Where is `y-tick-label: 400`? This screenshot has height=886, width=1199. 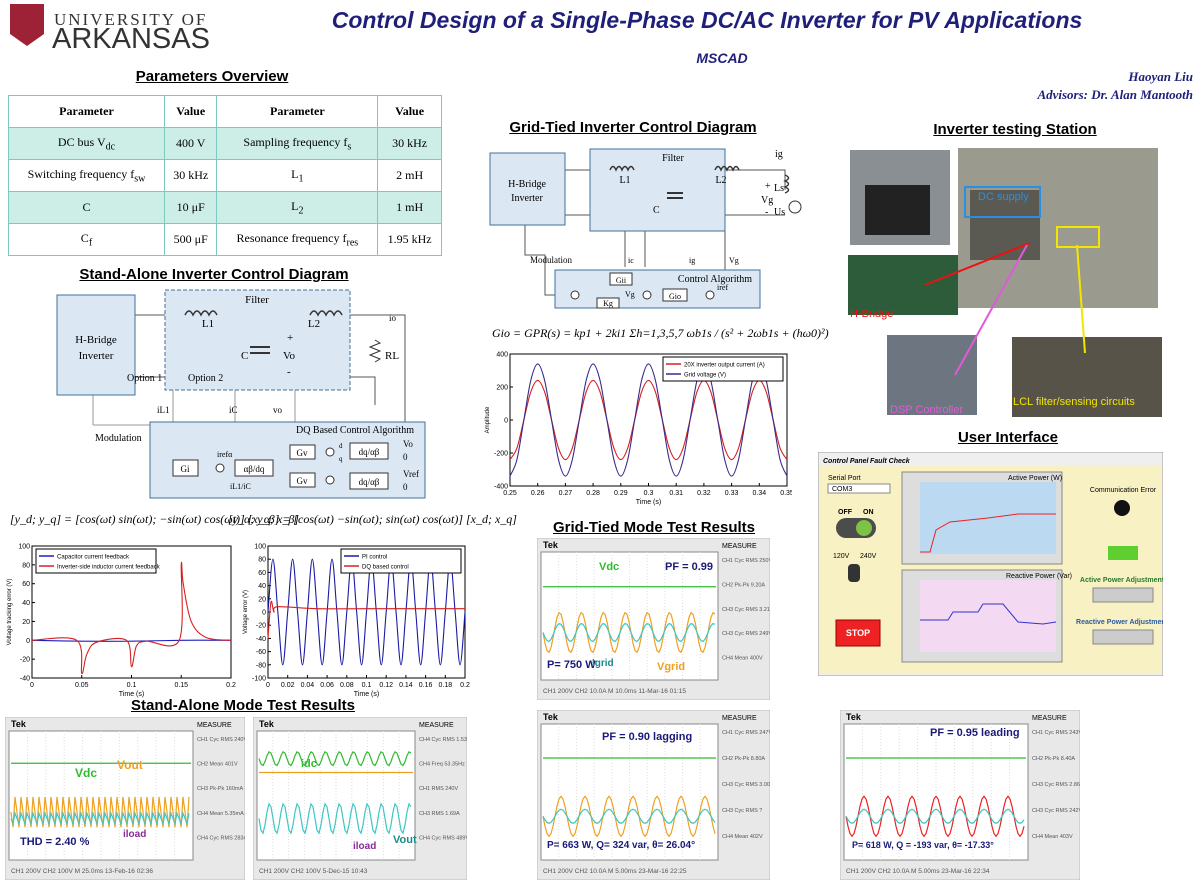
y-tick-label: 400 is located at coordinates (502, 355).